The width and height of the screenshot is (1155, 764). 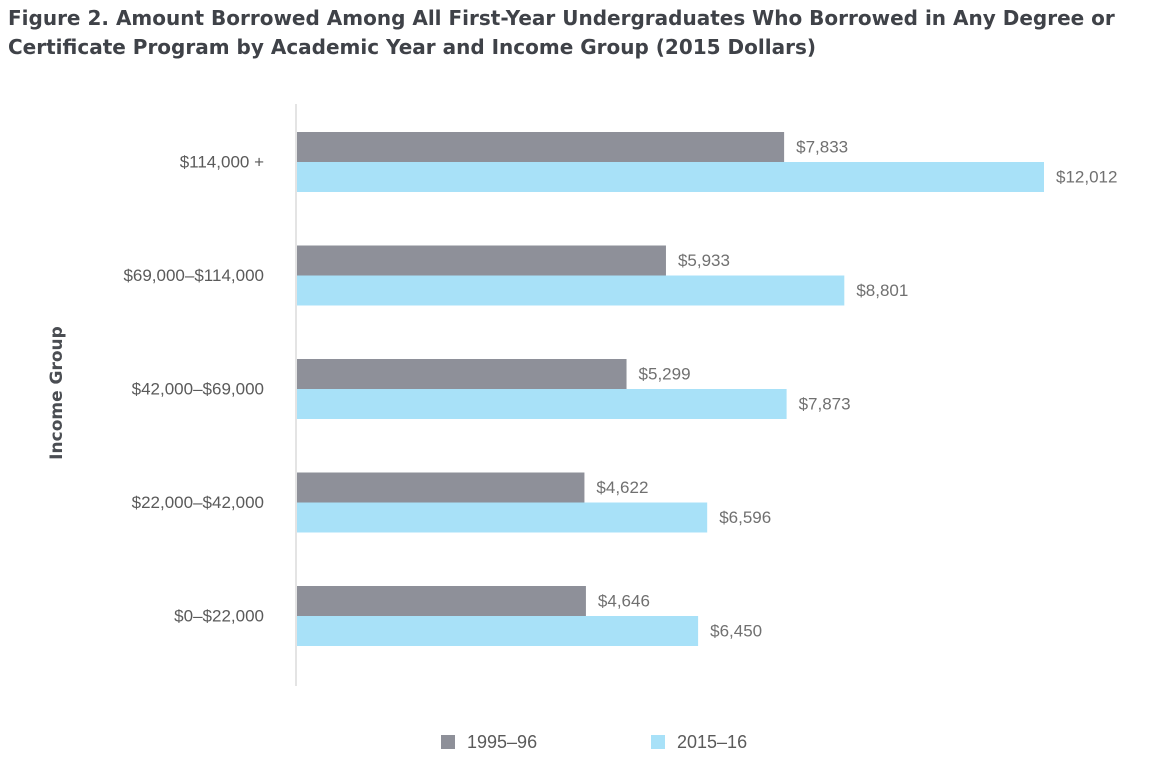 What do you see at coordinates (219, 616) in the screenshot?
I see `category-label: $0–$22,000` at bounding box center [219, 616].